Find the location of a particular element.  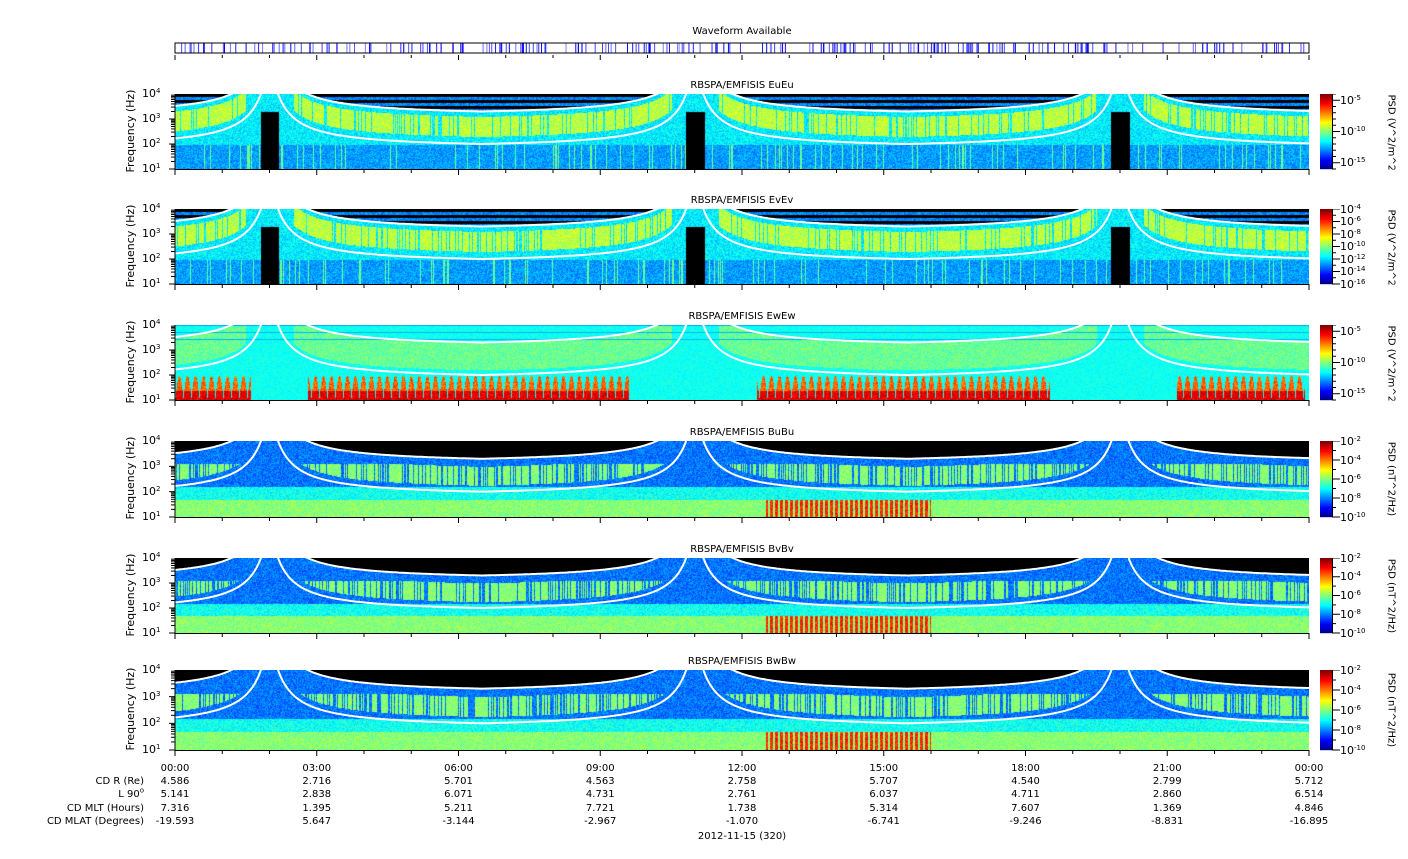

y-tick-exponent: 1 is located at coordinates (158, 281).